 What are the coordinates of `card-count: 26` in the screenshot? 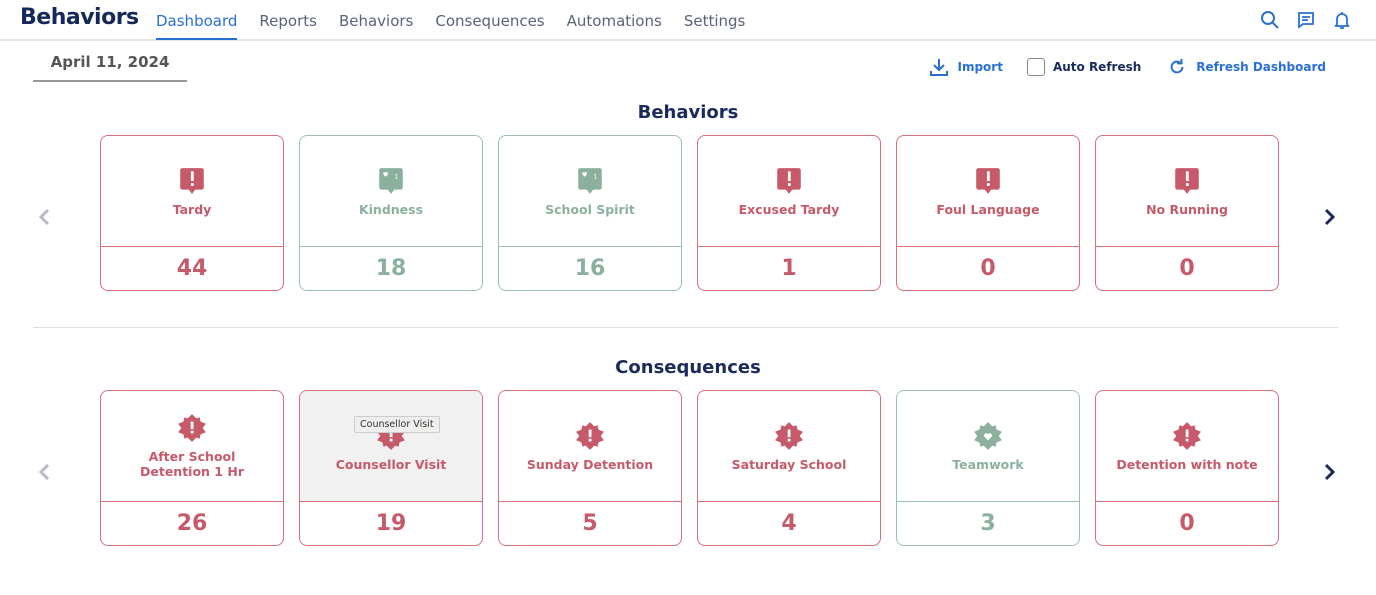 It's located at (192, 523).